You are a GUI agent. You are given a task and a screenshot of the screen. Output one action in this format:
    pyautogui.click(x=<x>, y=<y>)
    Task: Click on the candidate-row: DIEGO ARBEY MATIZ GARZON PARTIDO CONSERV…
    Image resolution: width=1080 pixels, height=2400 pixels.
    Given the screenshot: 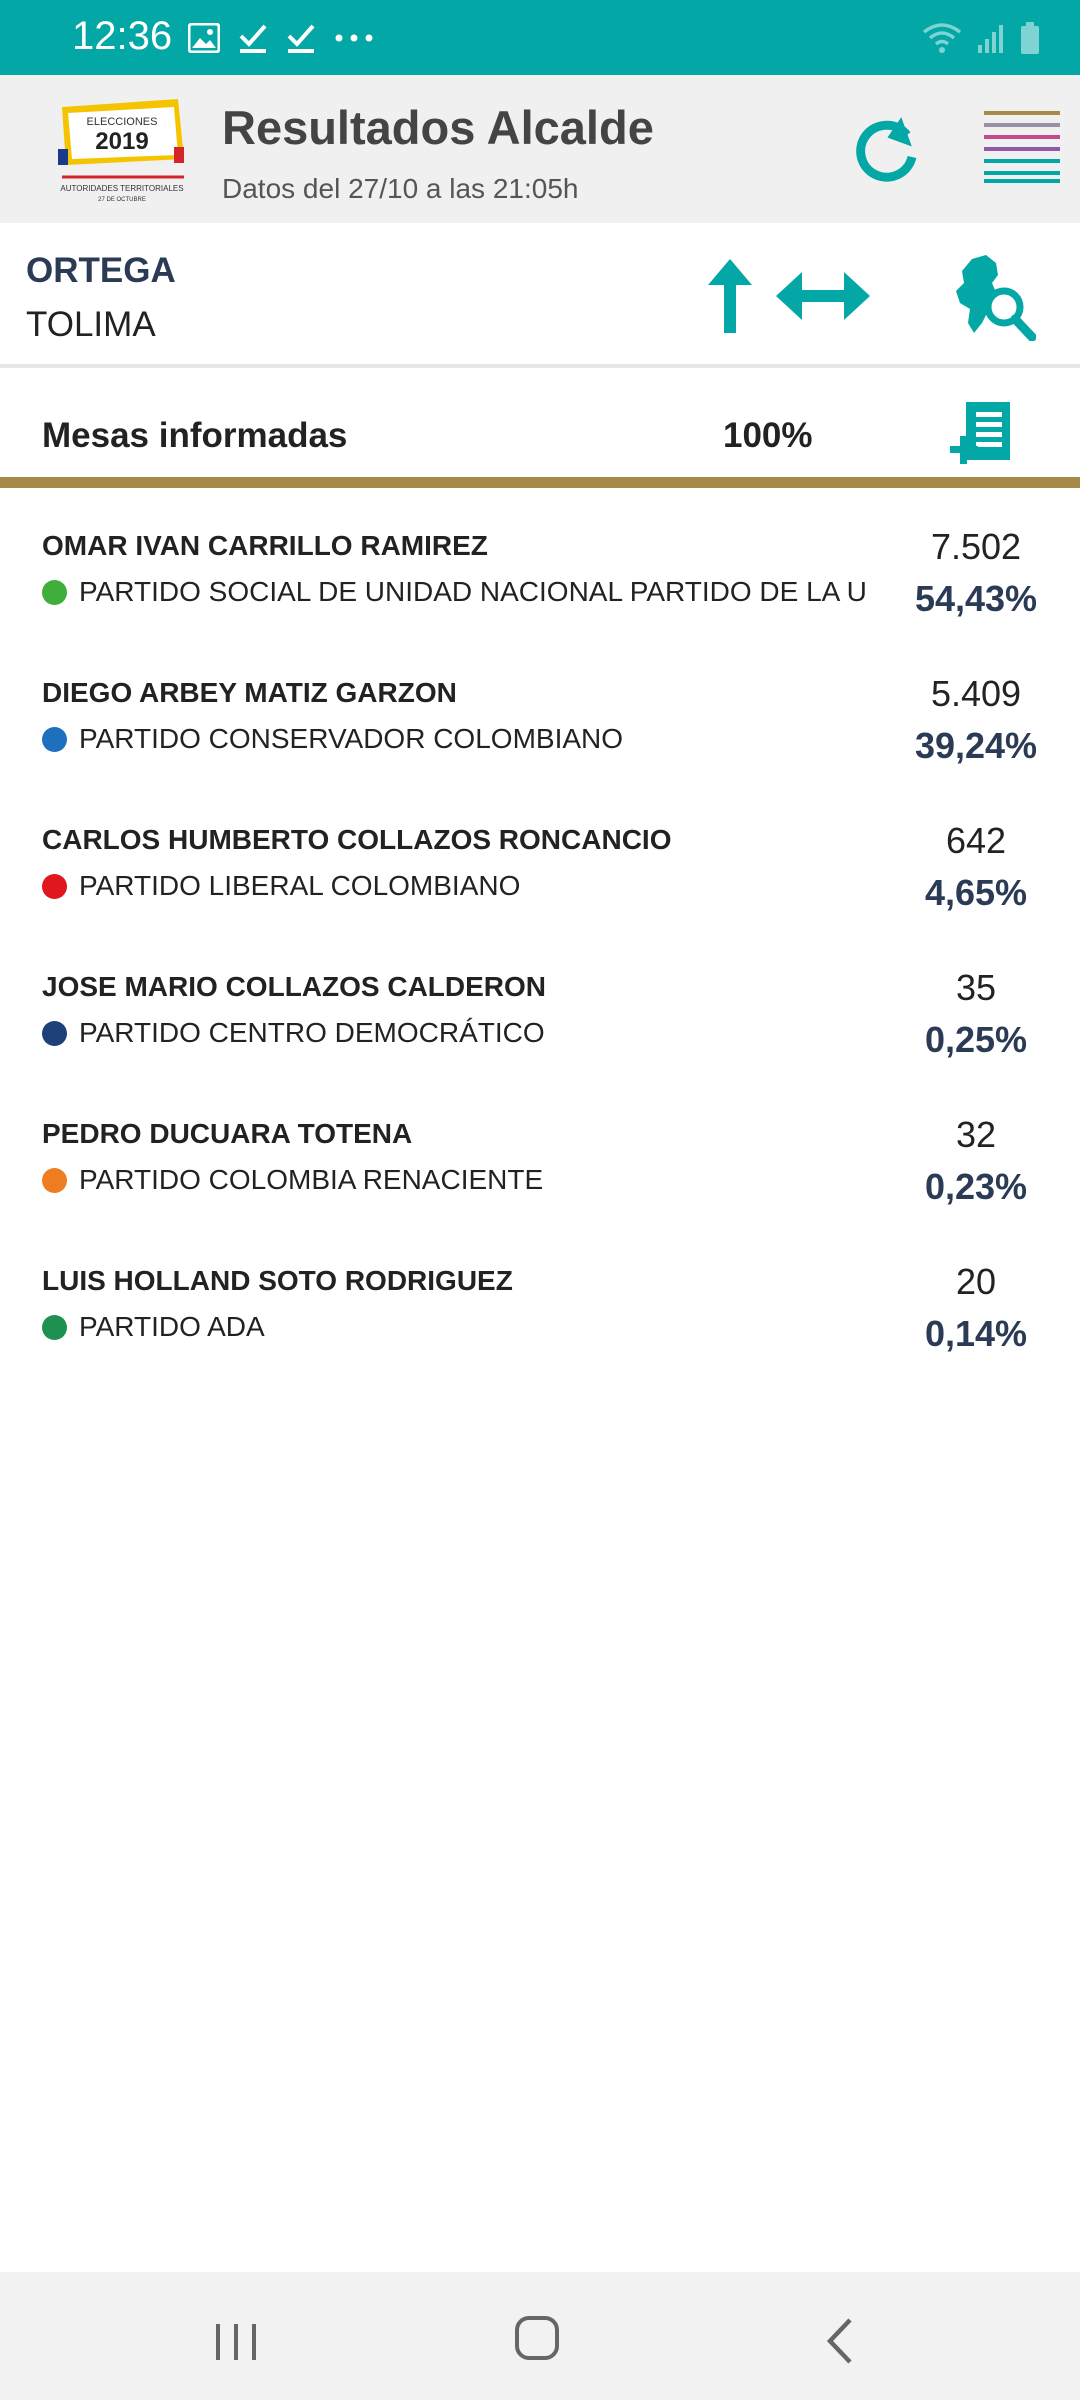 What is the action you would take?
    pyautogui.click(x=540, y=720)
    